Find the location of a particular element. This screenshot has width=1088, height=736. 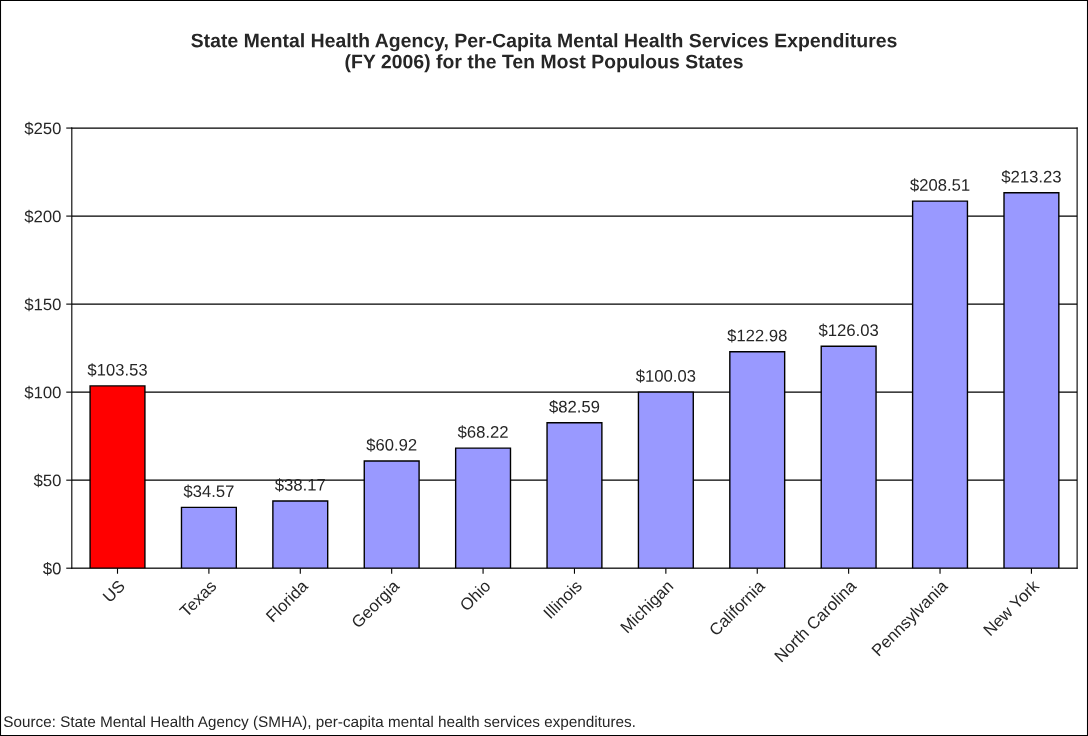

y-tick-label: $100 is located at coordinates (42, 392).